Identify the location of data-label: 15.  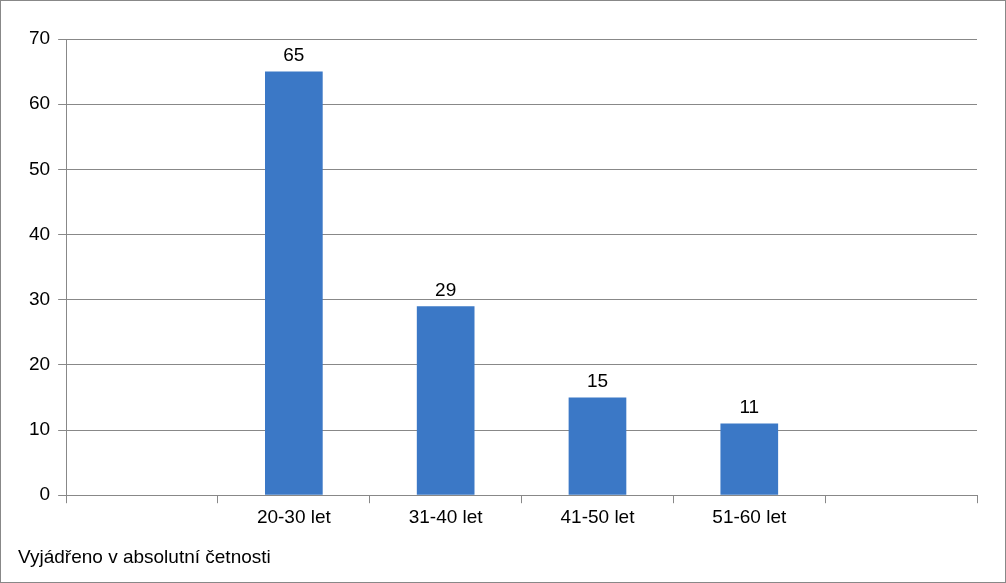
(597, 381).